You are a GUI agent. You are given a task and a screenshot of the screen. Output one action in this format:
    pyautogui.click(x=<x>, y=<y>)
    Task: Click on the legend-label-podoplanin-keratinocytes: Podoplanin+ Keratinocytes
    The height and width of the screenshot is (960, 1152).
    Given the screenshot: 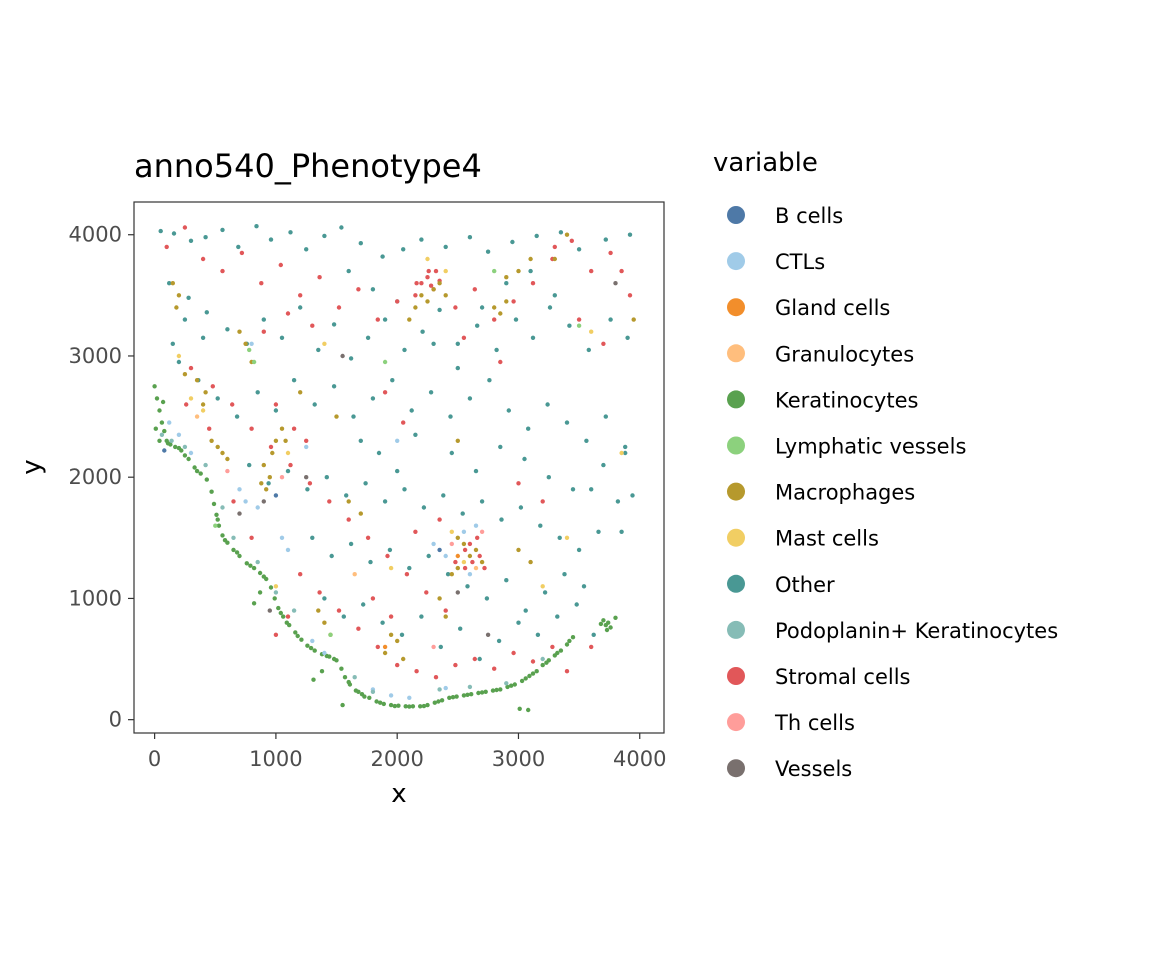 What is the action you would take?
    pyautogui.click(x=916, y=631)
    